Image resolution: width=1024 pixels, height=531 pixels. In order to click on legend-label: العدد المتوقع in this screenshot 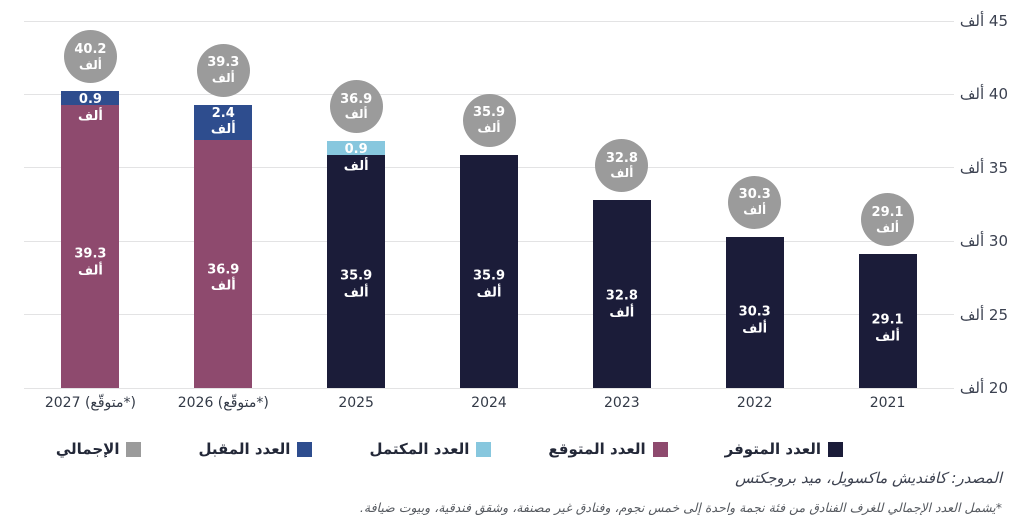, I will do `click(597, 449)`.